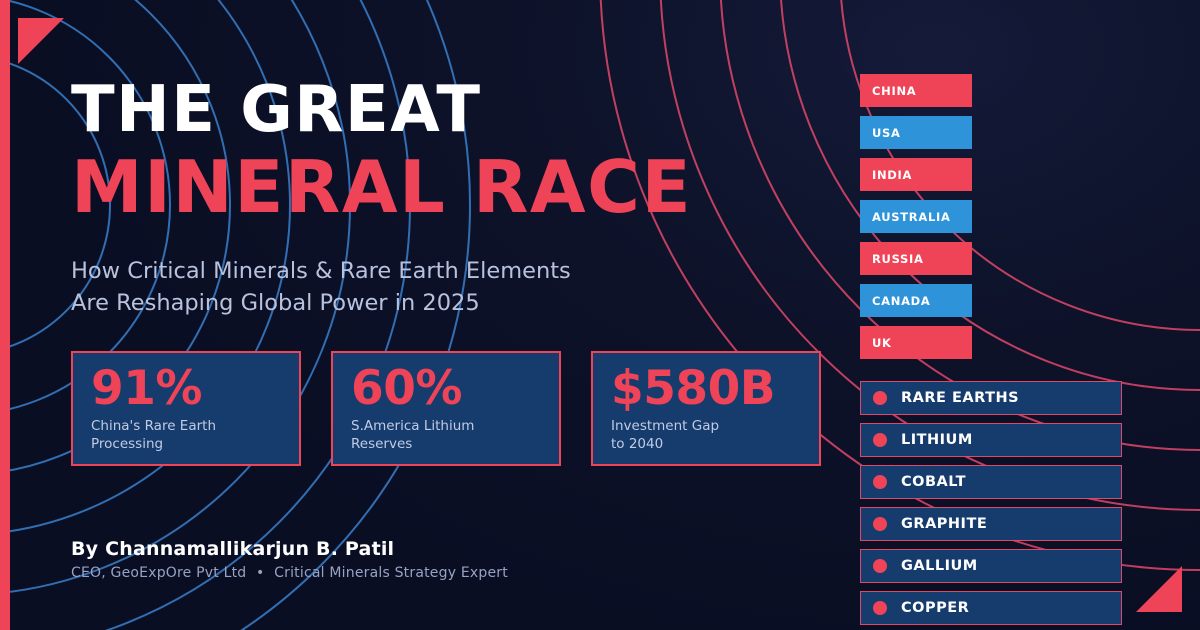  Describe the element at coordinates (911, 216) in the screenshot. I see `country-label: AUSTRALIA` at that location.